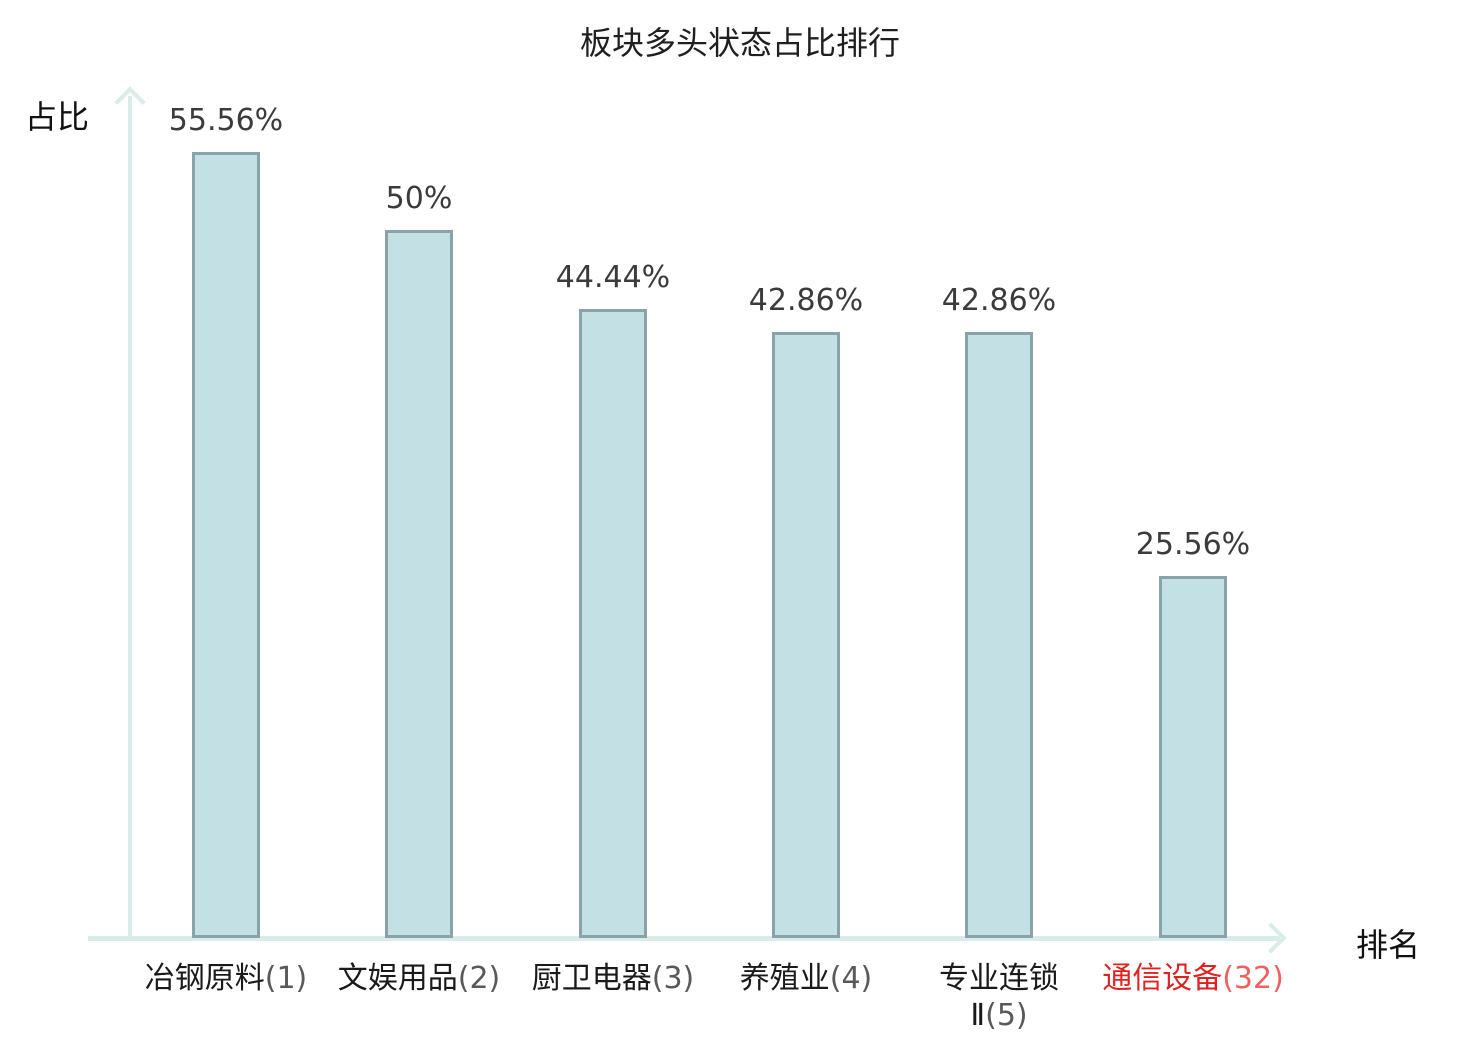 The width and height of the screenshot is (1480, 1040). I want to click on bar-value-label: 55.56%, so click(226, 120).